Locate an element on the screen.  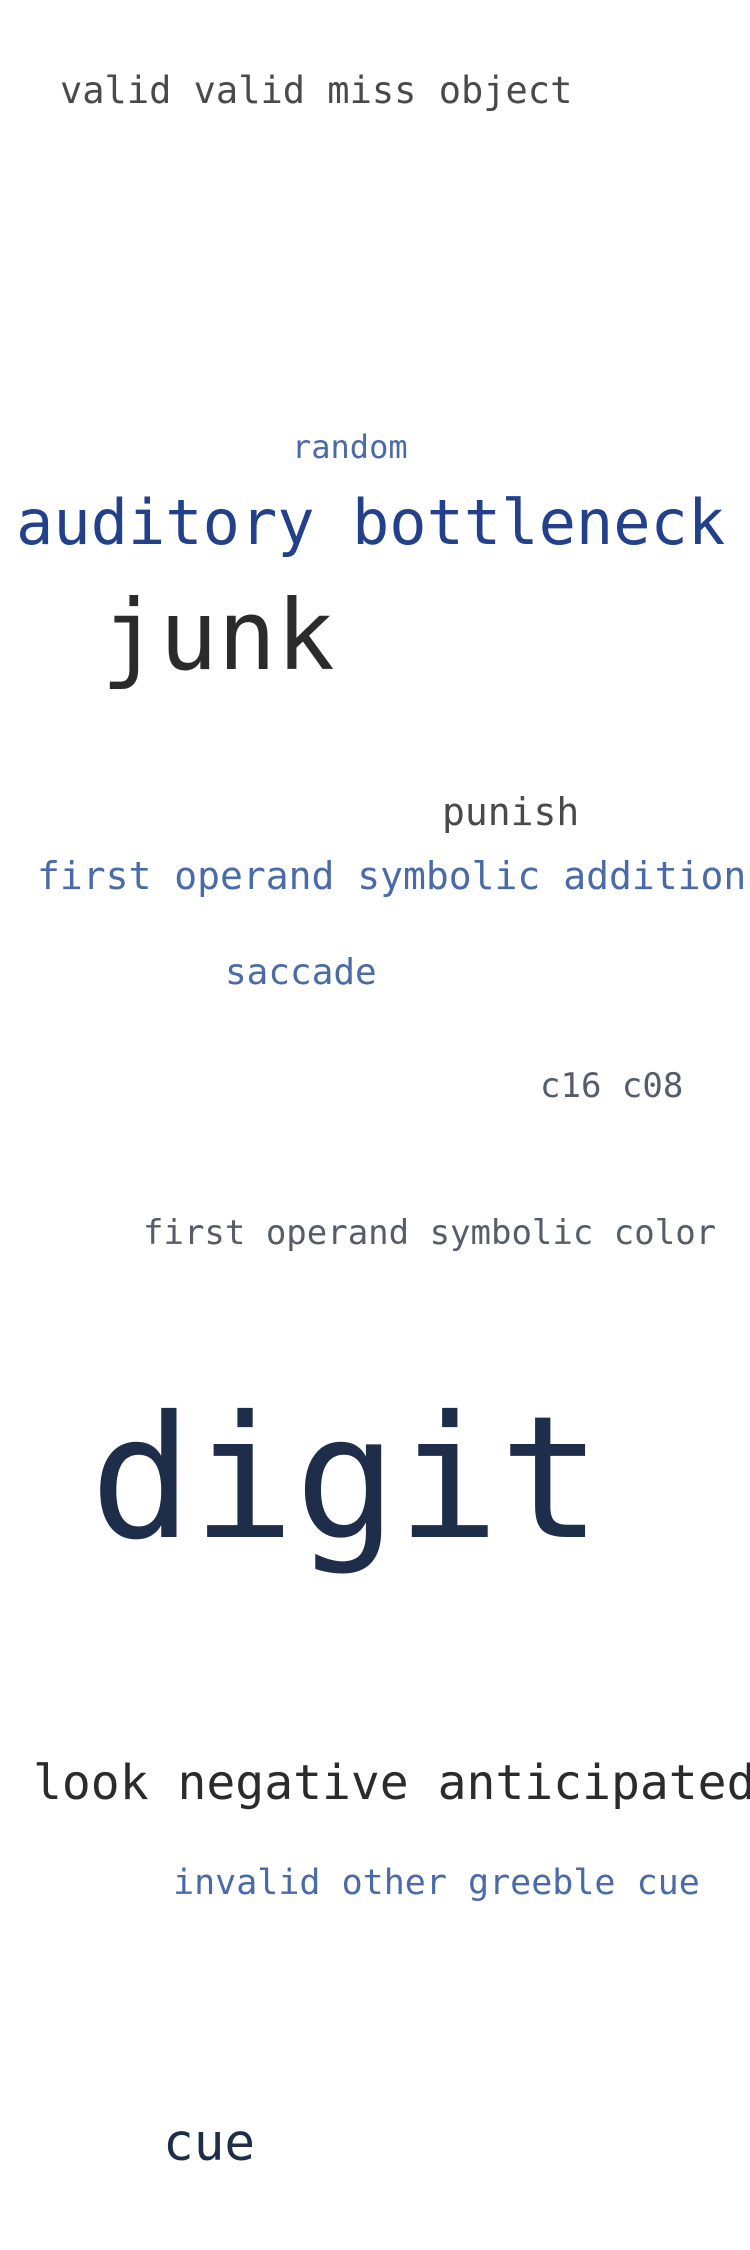
word-punish: punish is located at coordinates (511, 812).